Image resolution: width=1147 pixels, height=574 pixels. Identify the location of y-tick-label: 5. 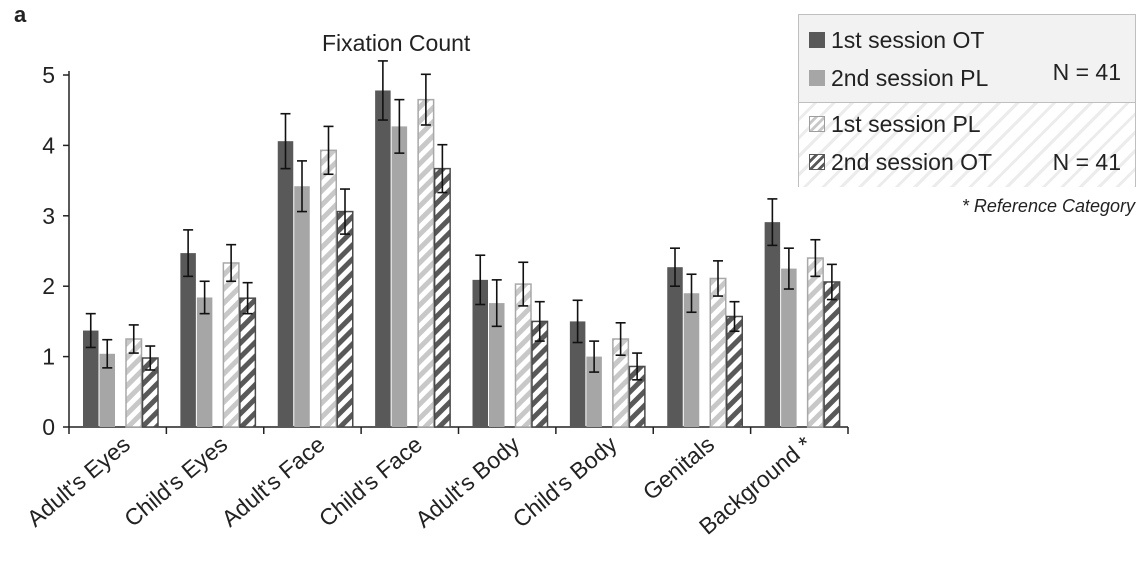
(48, 75).